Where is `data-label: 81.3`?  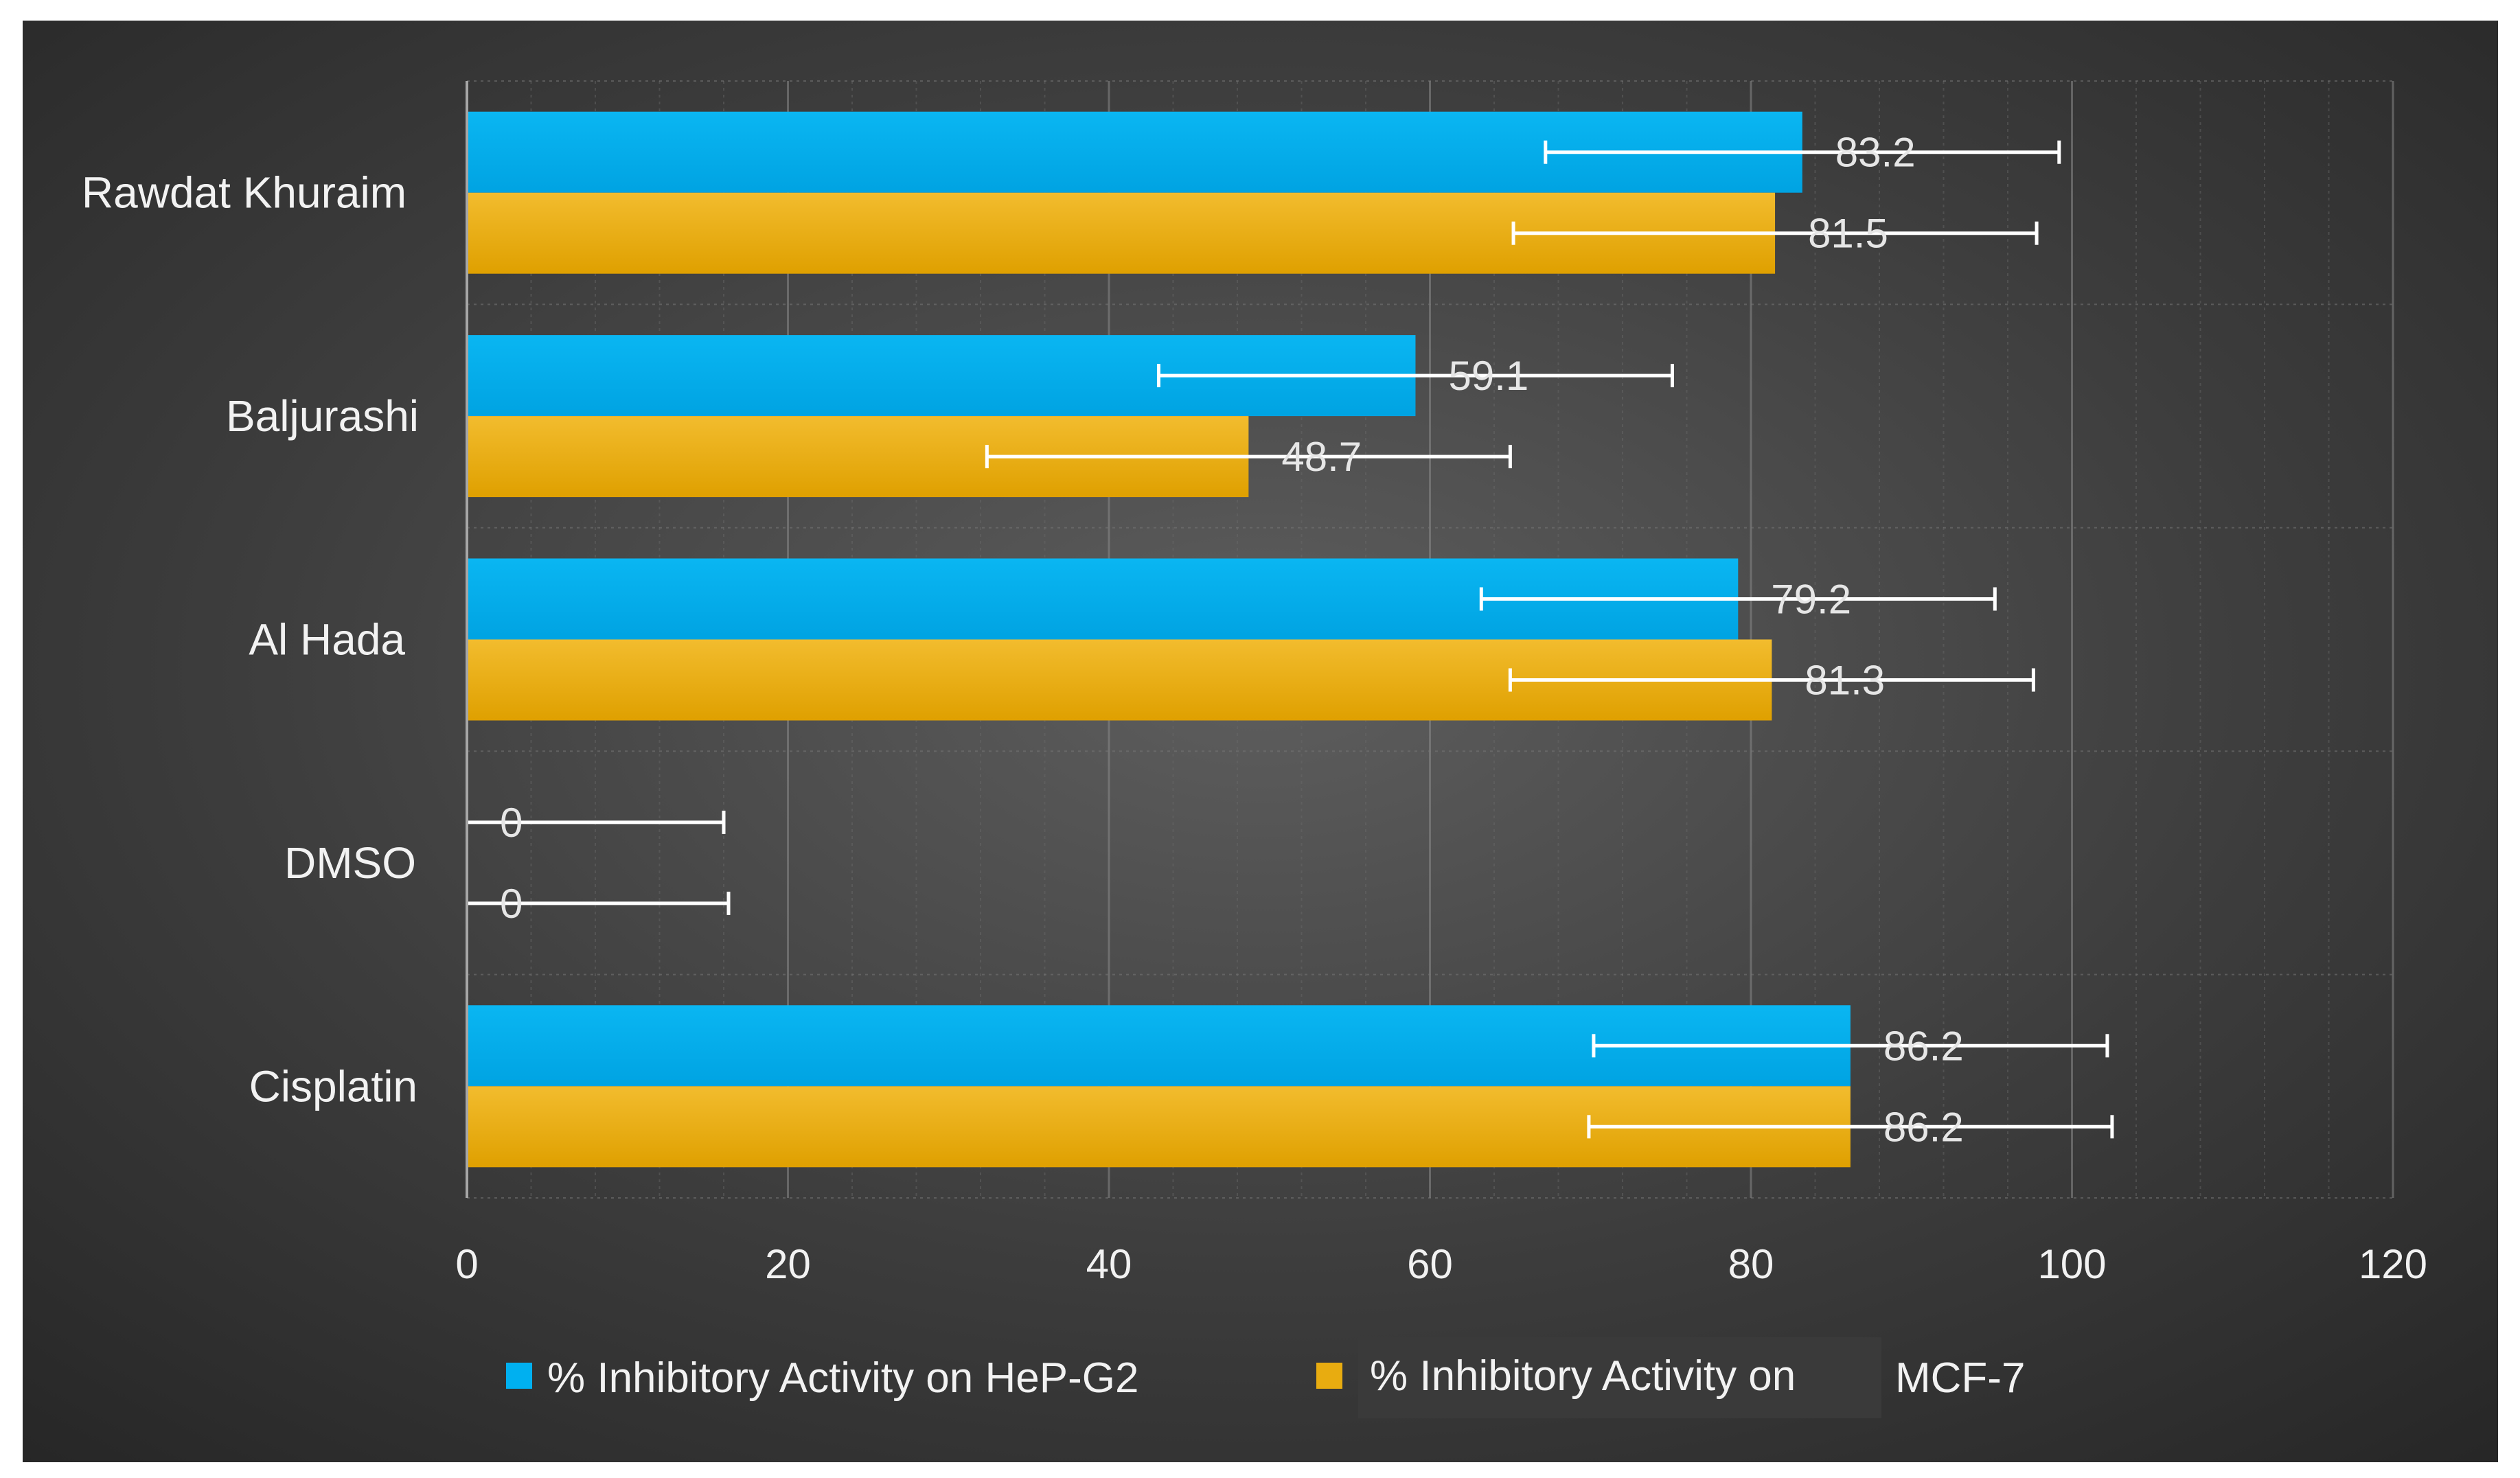 data-label: 81.3 is located at coordinates (1845, 681).